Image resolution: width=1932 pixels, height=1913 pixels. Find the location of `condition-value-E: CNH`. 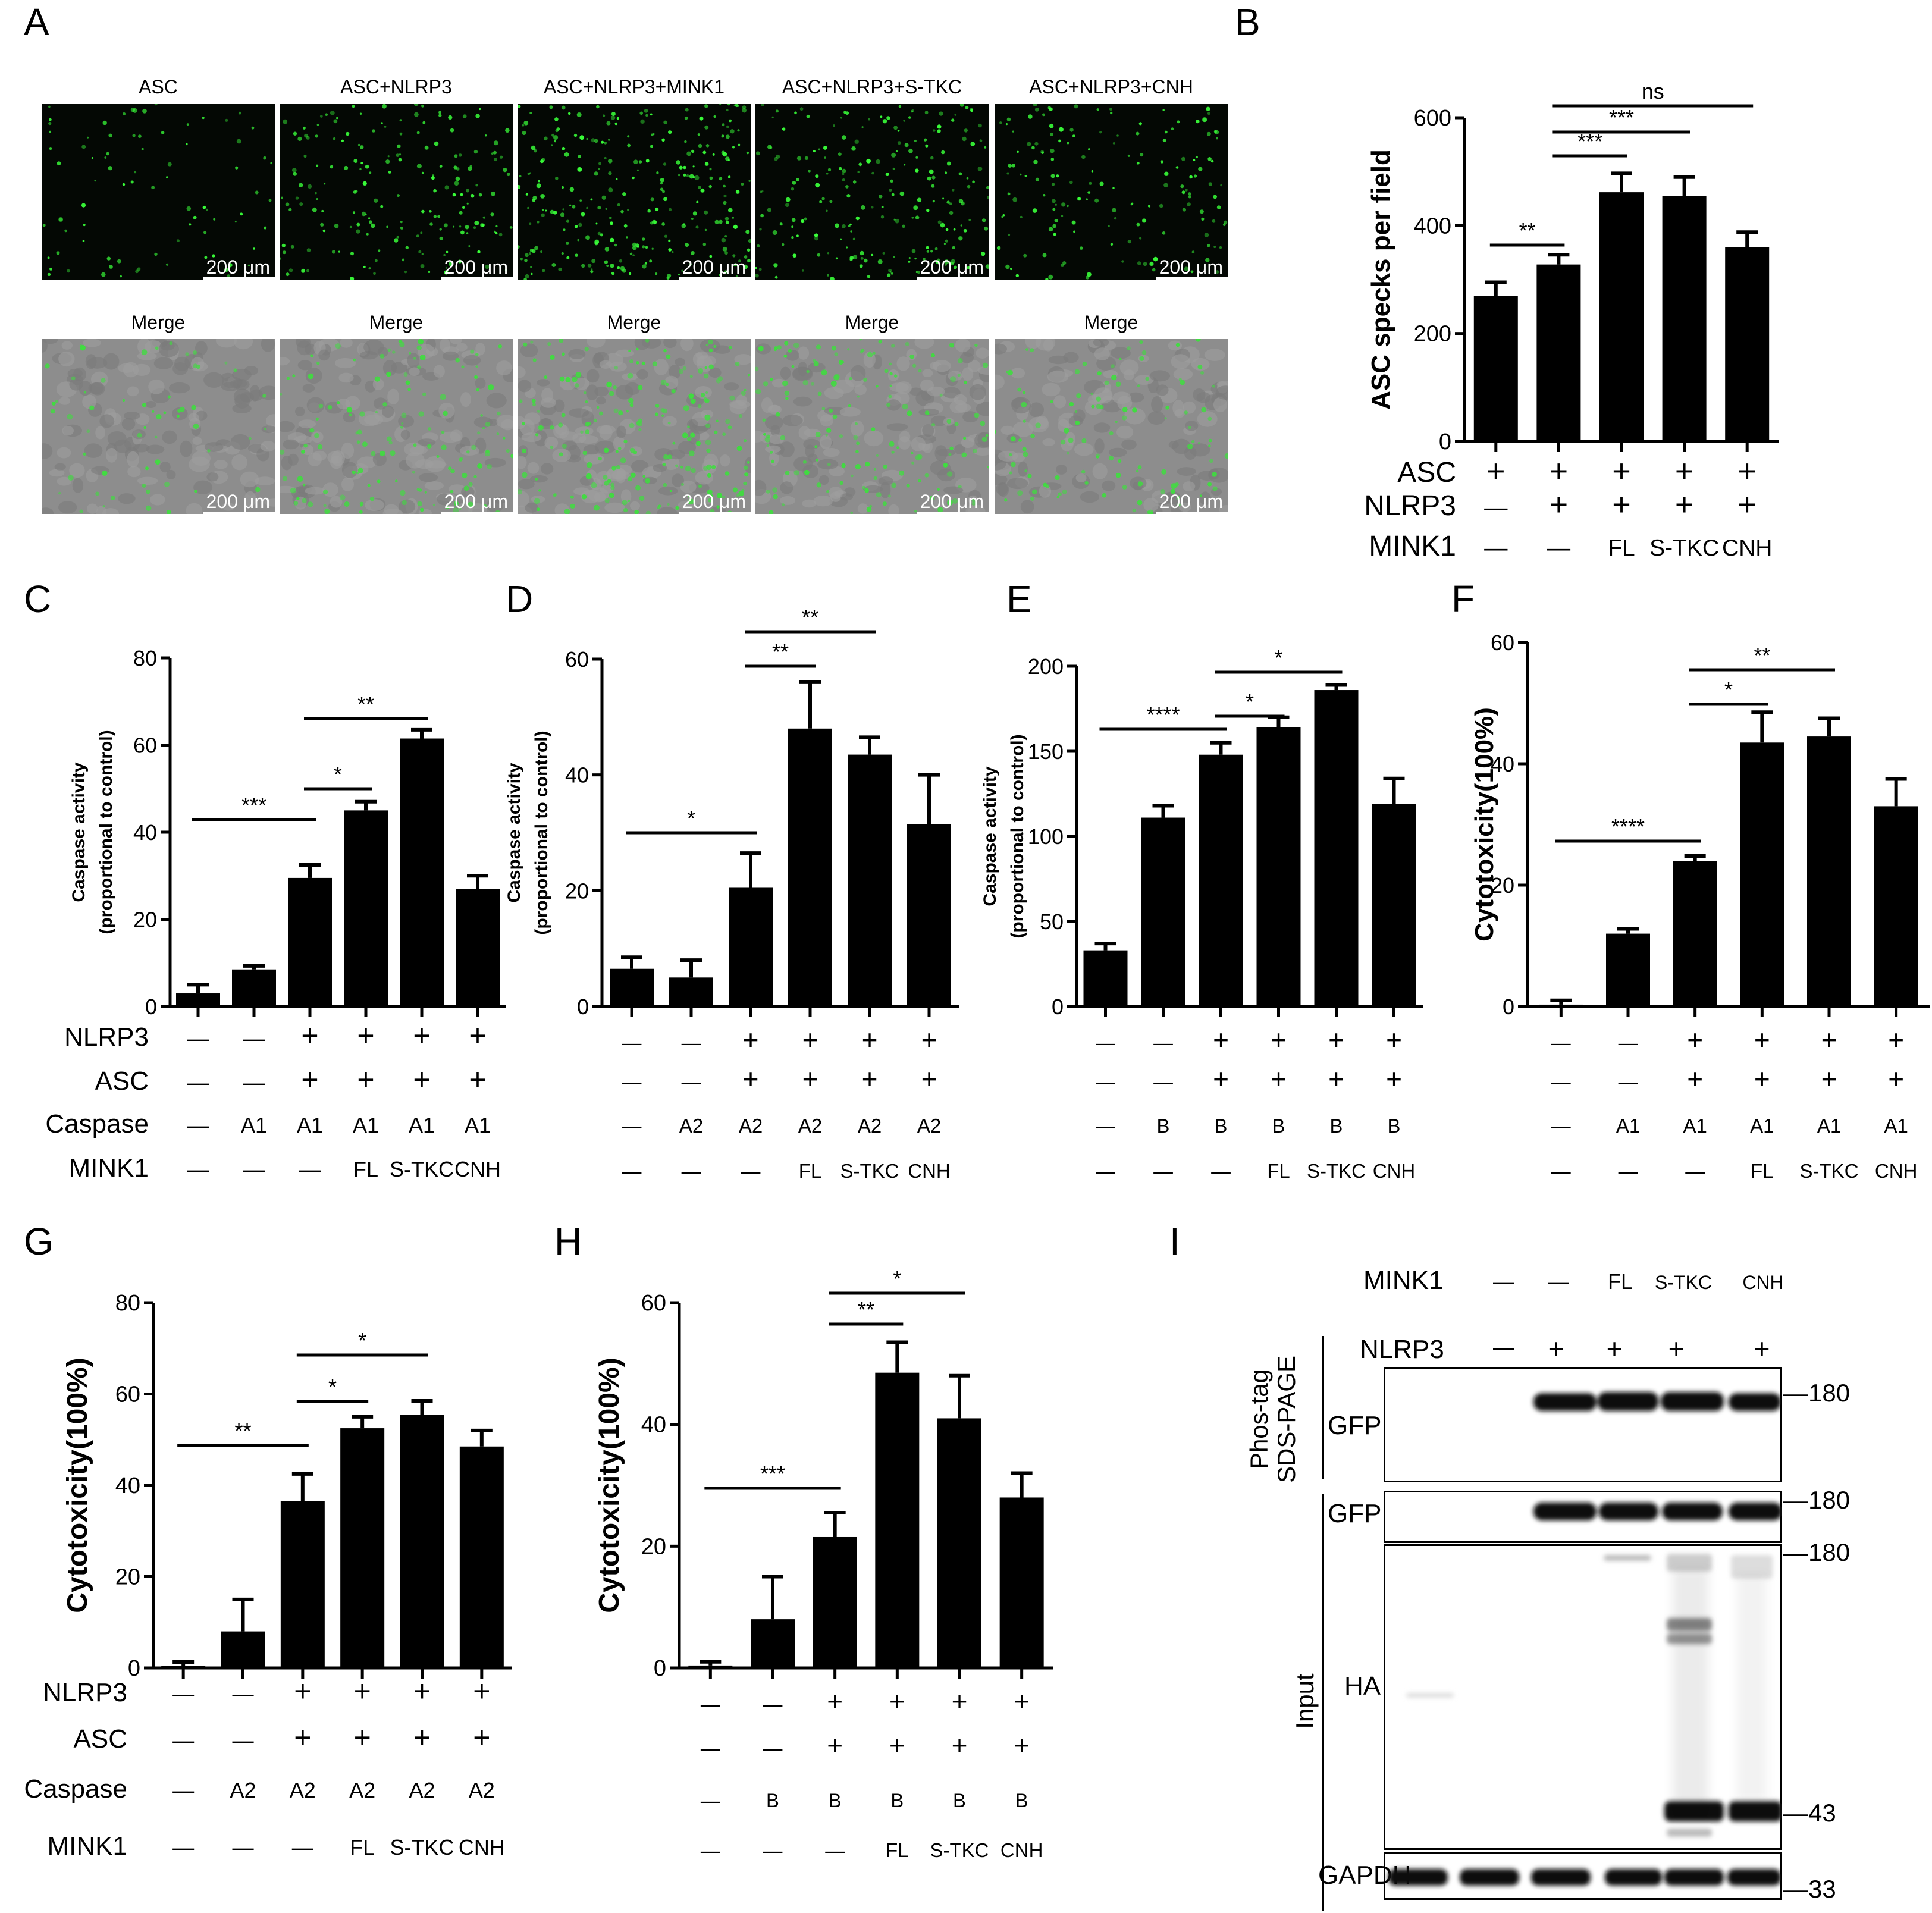

condition-value-E: CNH is located at coordinates (1394, 1171).